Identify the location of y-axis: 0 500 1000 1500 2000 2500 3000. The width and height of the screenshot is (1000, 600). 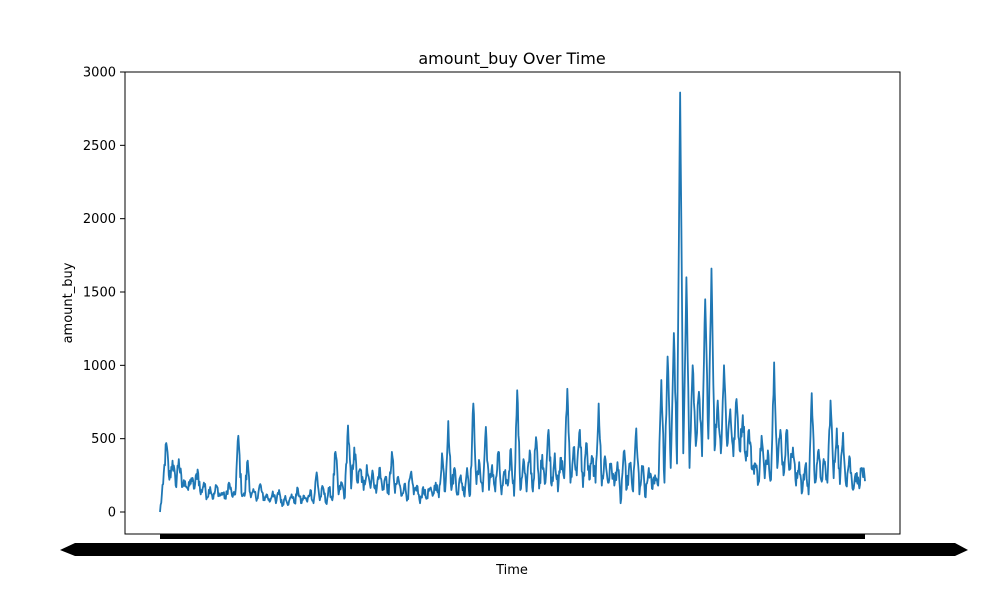
(104, 293).